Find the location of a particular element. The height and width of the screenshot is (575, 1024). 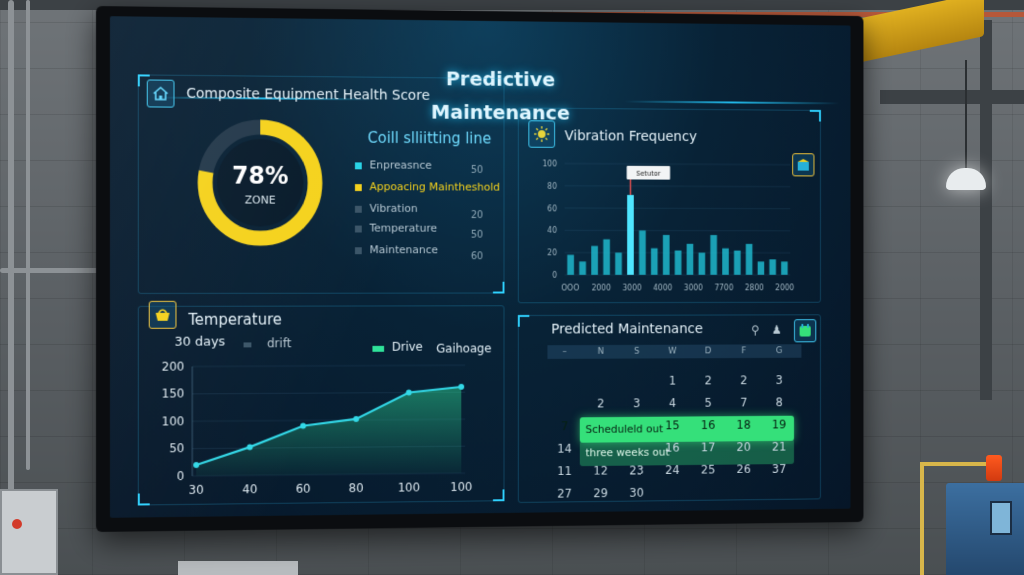

calendar-day: 4 is located at coordinates (673, 403).